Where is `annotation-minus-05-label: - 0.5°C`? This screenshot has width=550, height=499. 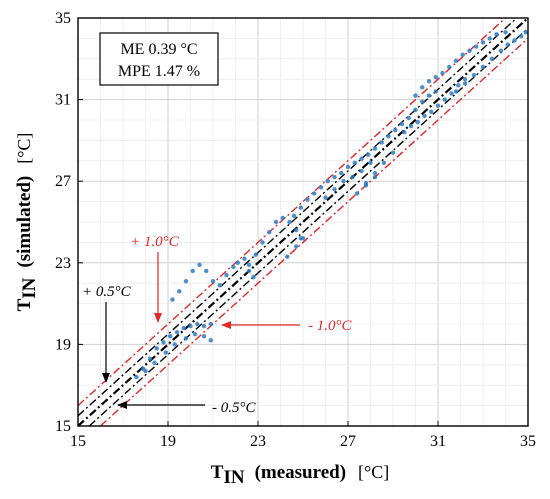 annotation-minus-05-label: - 0.5°C is located at coordinates (234, 408).